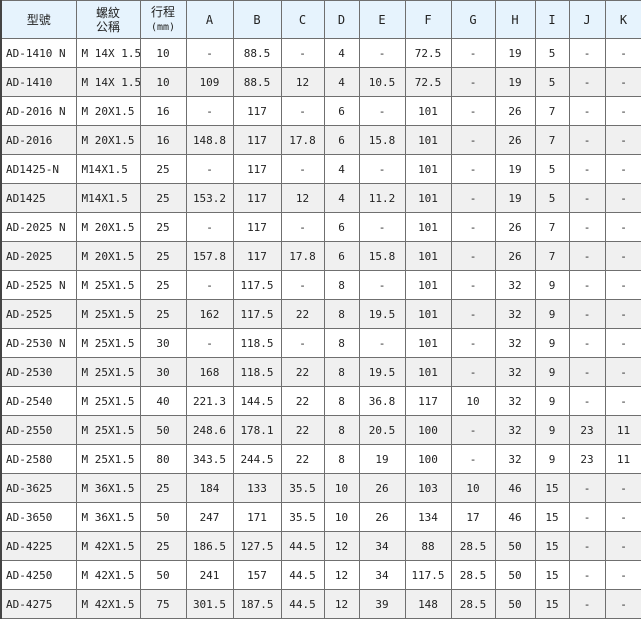  What do you see at coordinates (428, 604) in the screenshot?
I see `cell-f: 148` at bounding box center [428, 604].